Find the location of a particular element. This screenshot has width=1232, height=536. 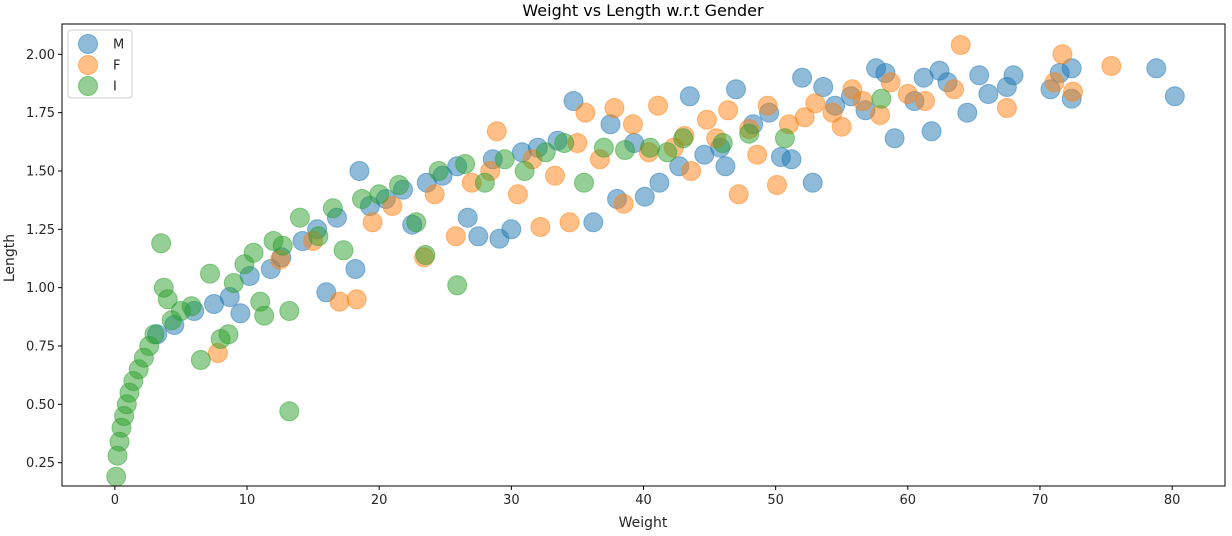

x-tick-label-7: 70 is located at coordinates (1040, 500).